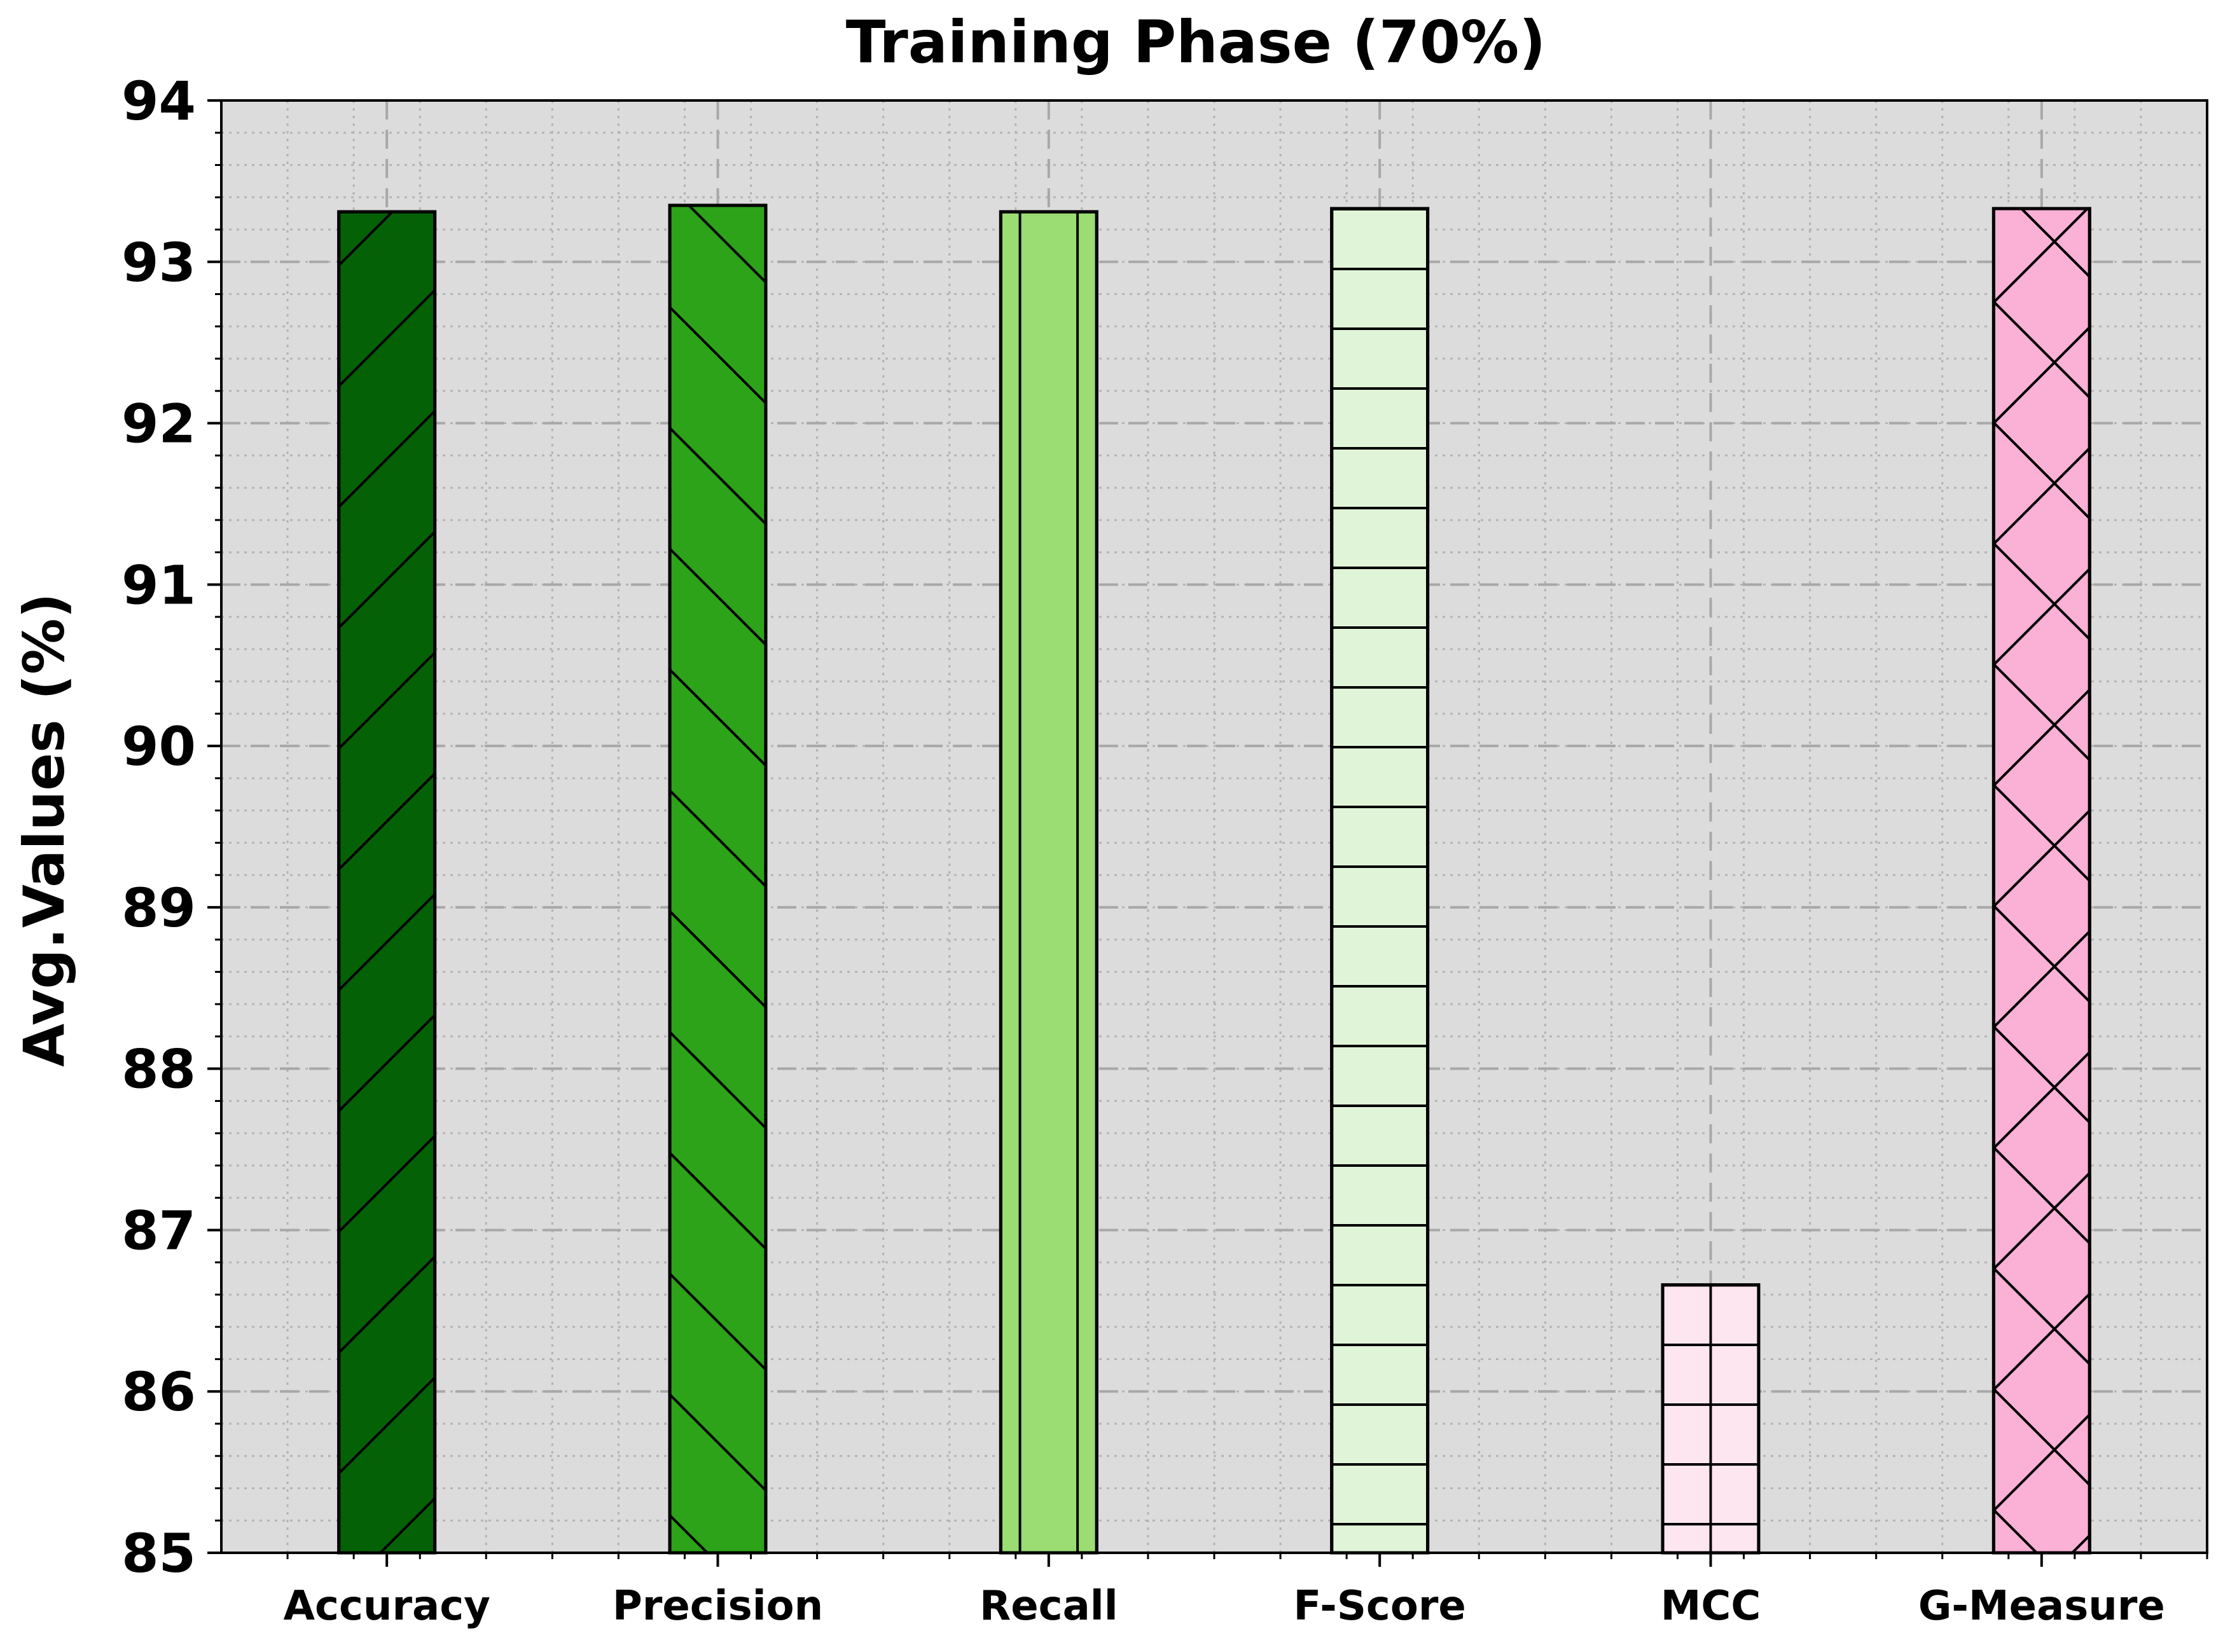 This screenshot has width=2223, height=1652. Describe the element at coordinates (159, 262) in the screenshot. I see `y-tick-label: 93` at that location.